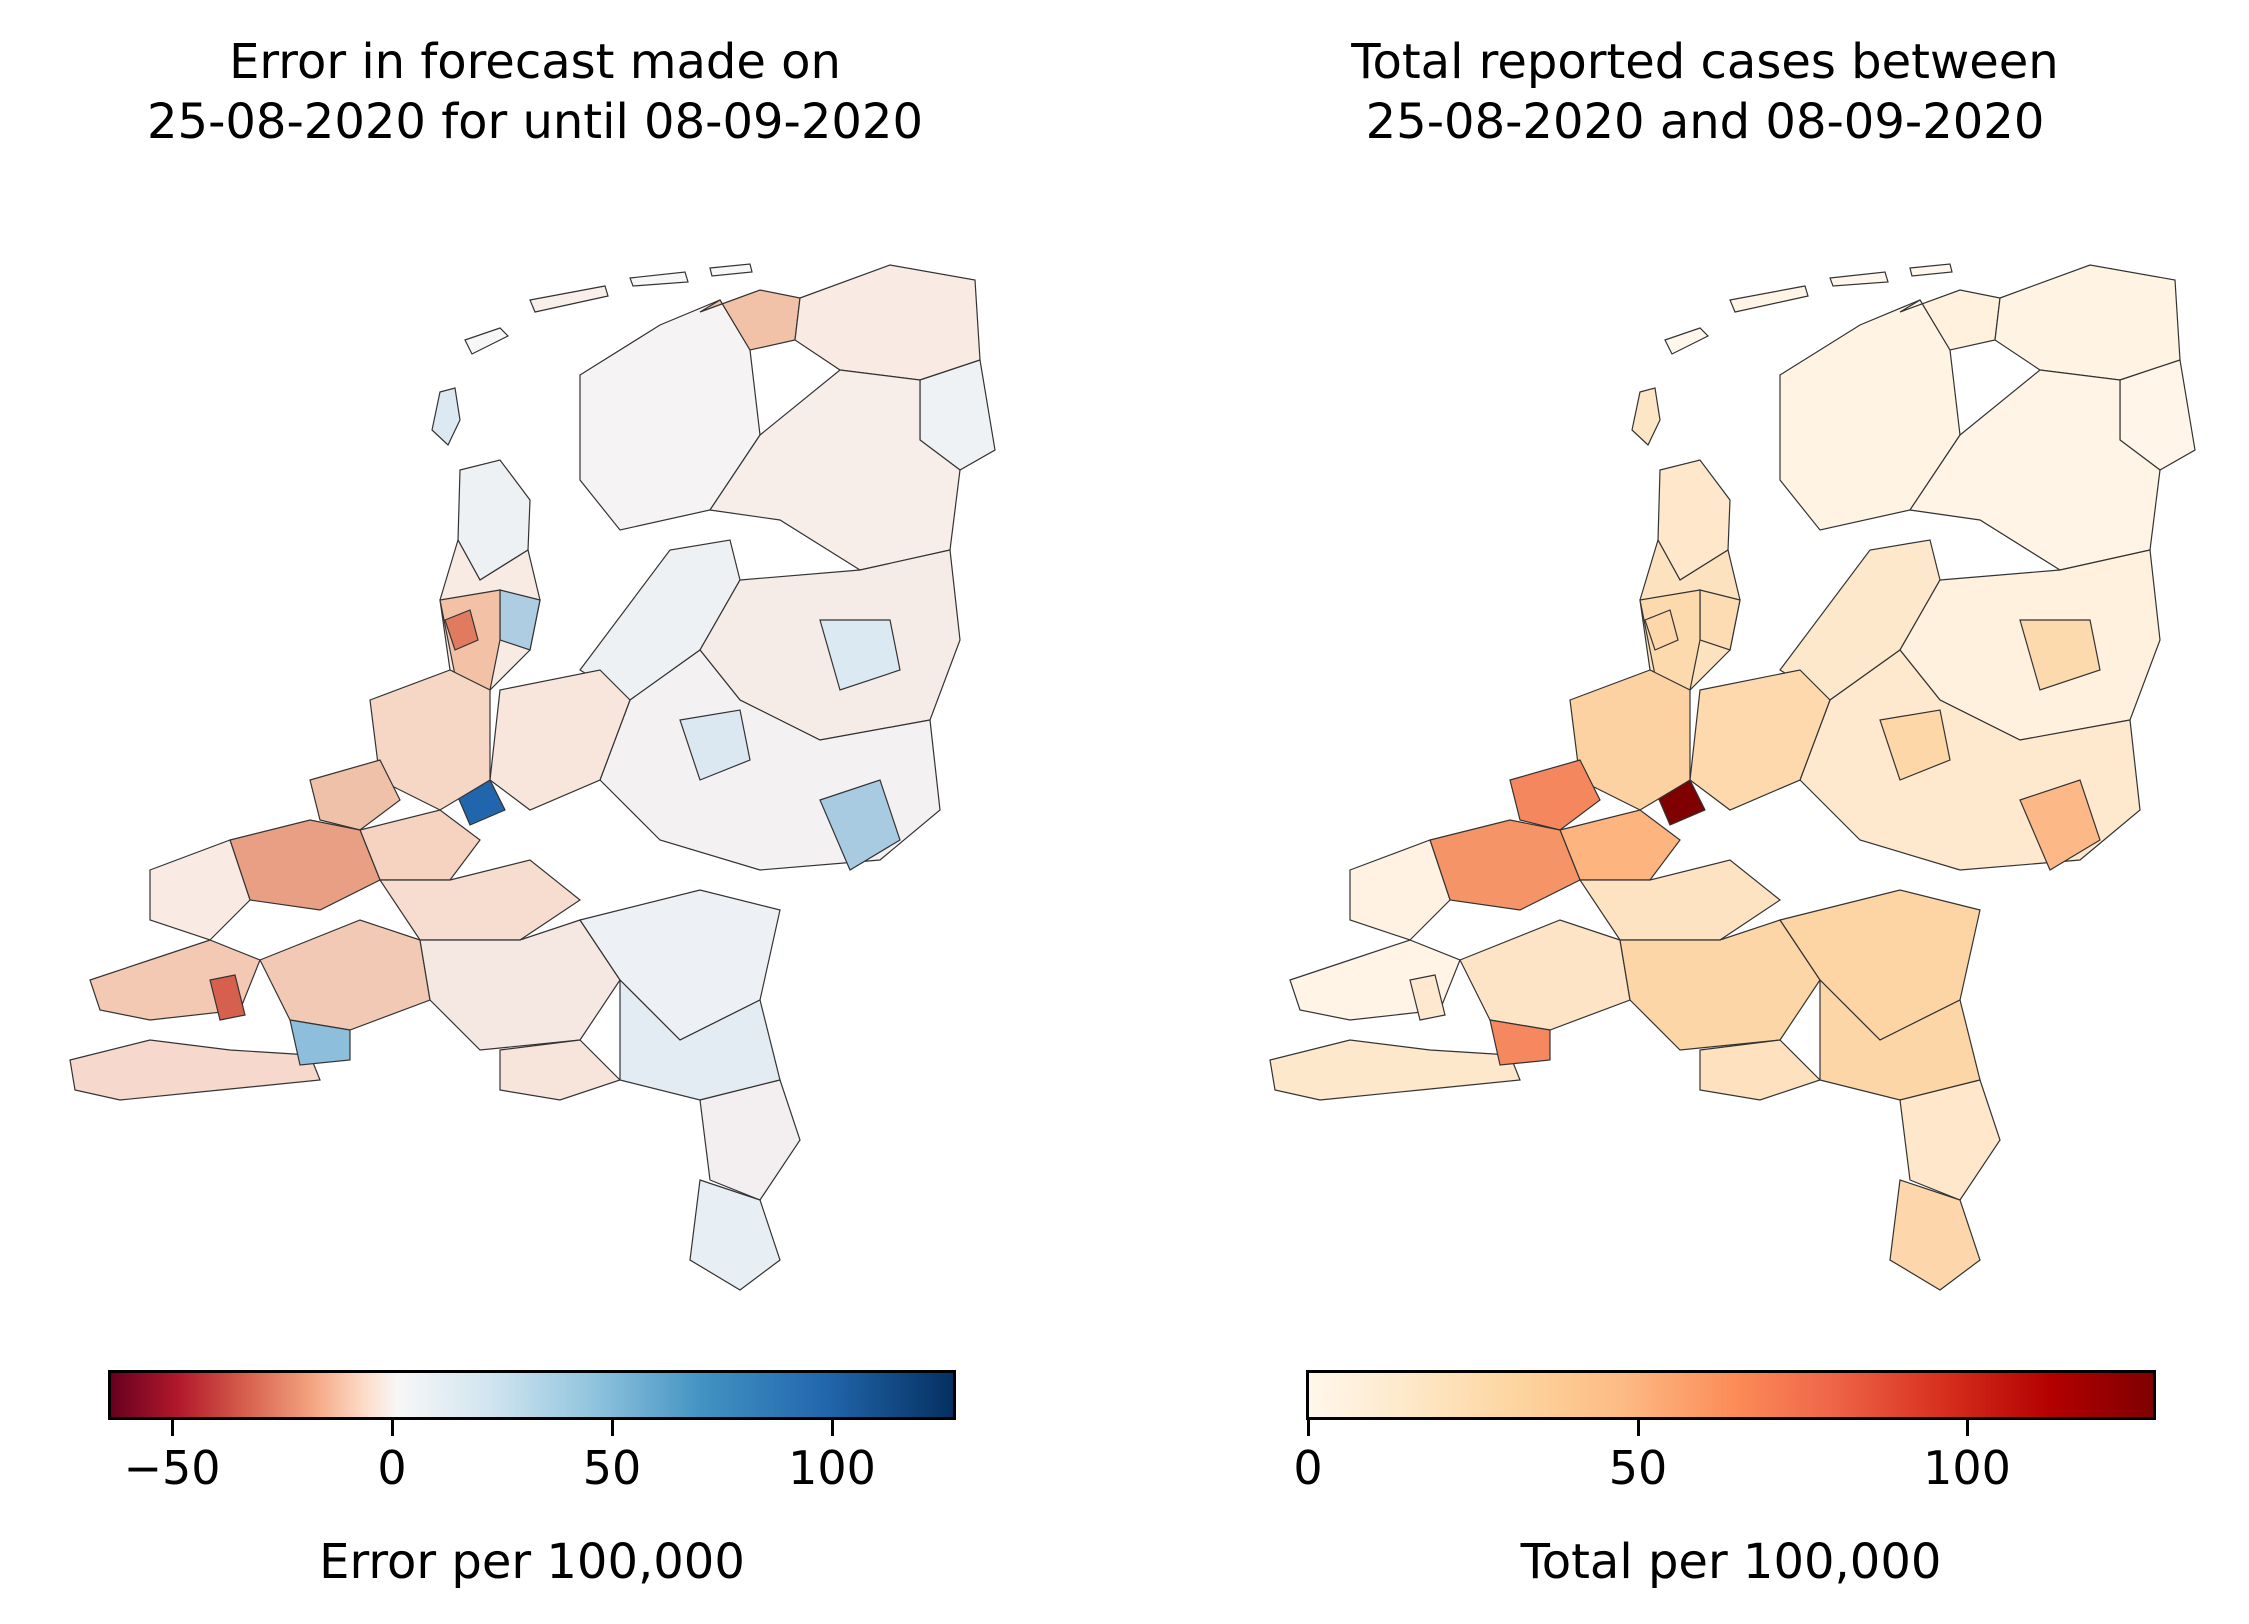 Image resolution: width=2249 pixels, height=1624 pixels. What do you see at coordinates (612, 1468) in the screenshot?
I see `error-tick-label: 50` at bounding box center [612, 1468].